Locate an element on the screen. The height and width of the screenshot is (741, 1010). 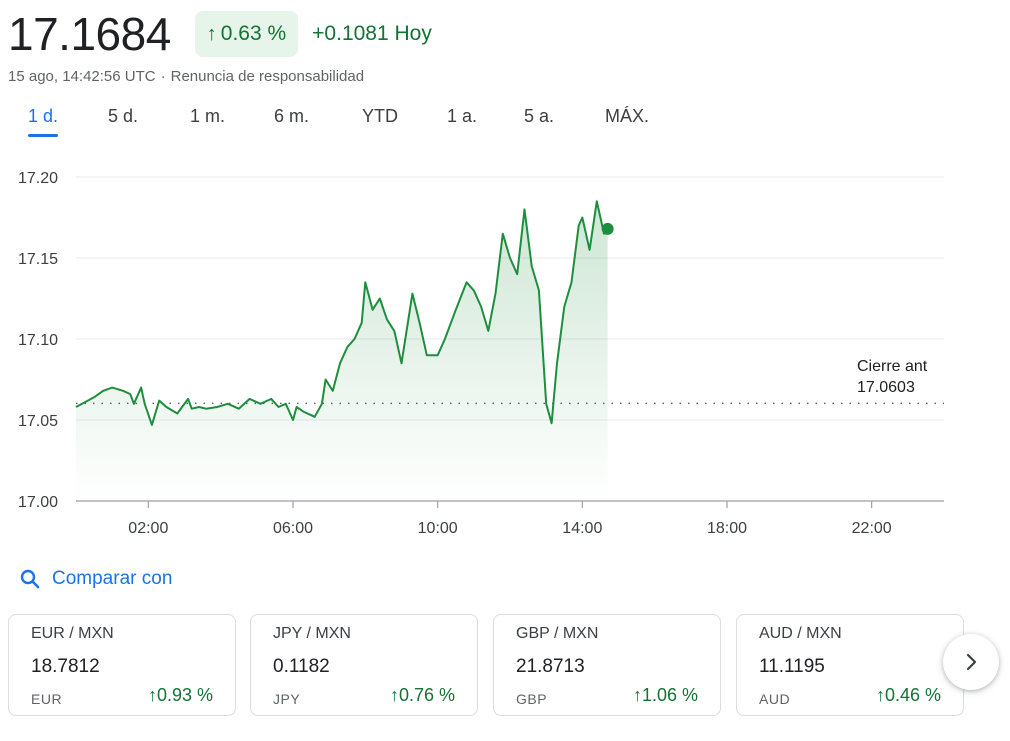
card-change: ↑0.93 % is located at coordinates (180, 695).